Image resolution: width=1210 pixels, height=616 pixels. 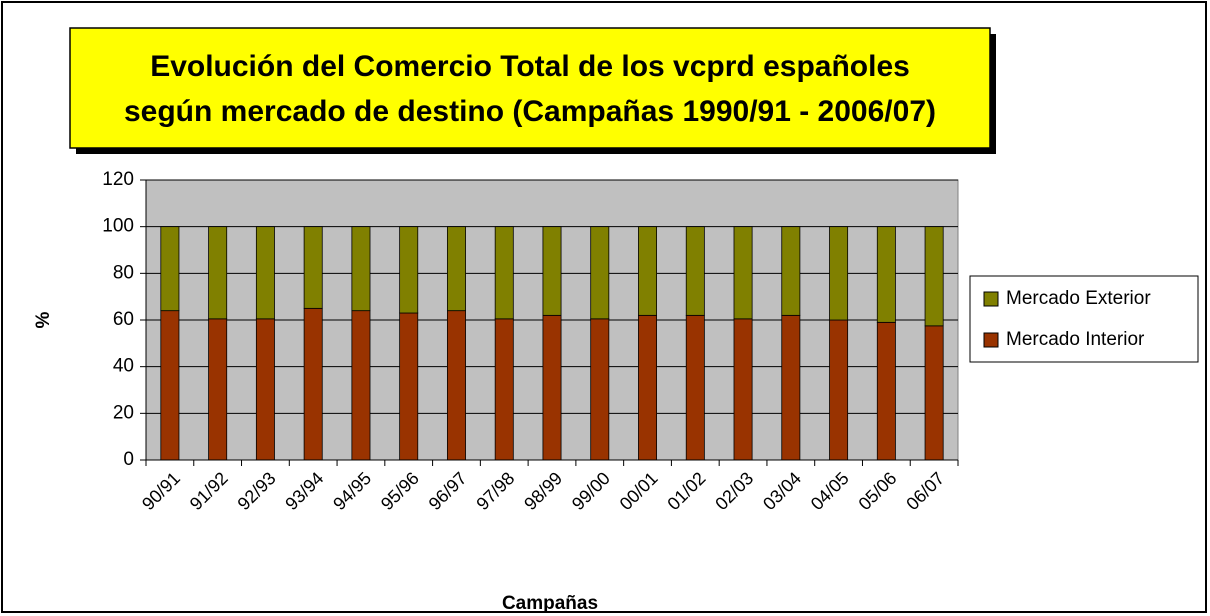 What do you see at coordinates (1078, 298) in the screenshot?
I see `legend-label: Mercado Exterior` at bounding box center [1078, 298].